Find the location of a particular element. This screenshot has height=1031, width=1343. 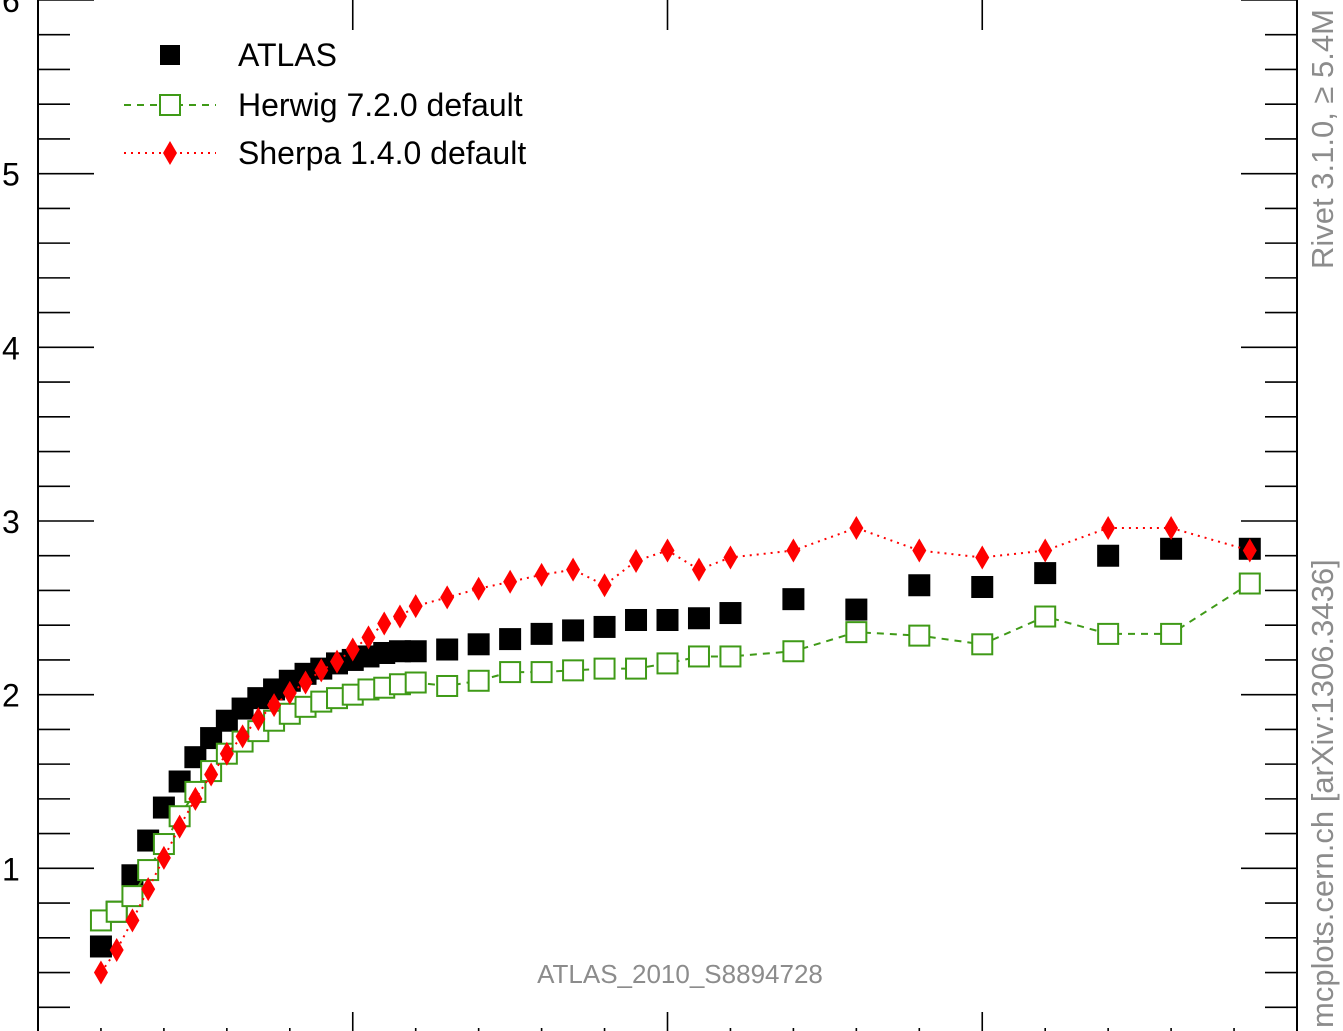

mcplots-label: mcplots.cern.ch [arXiv:1306.3436] is located at coordinates (1322, 793).